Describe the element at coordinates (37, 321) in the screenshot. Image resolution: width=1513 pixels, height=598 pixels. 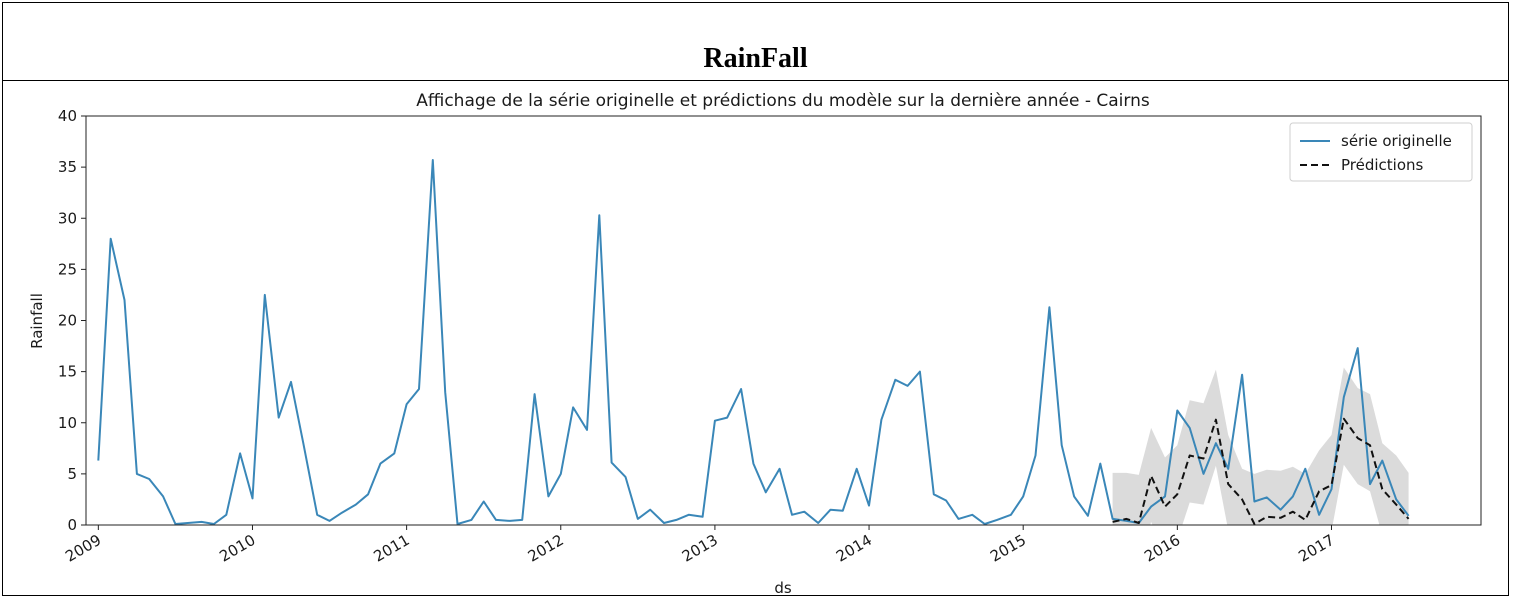
I see `y-axis-label: Rainfall` at that location.